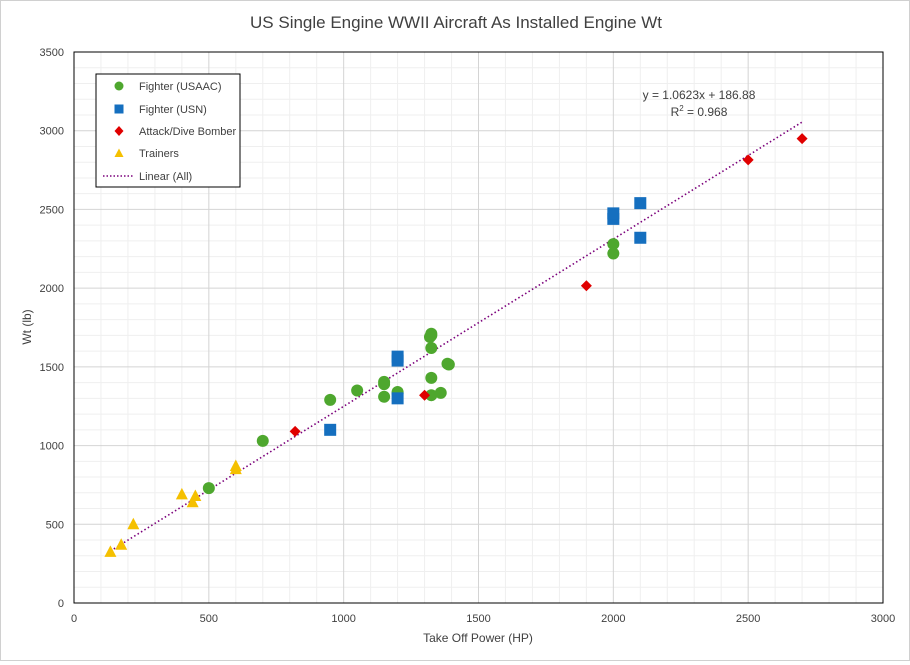 The height and width of the screenshot is (665, 910). I want to click on r-squared-label: R2 = 0.968, so click(699, 111).